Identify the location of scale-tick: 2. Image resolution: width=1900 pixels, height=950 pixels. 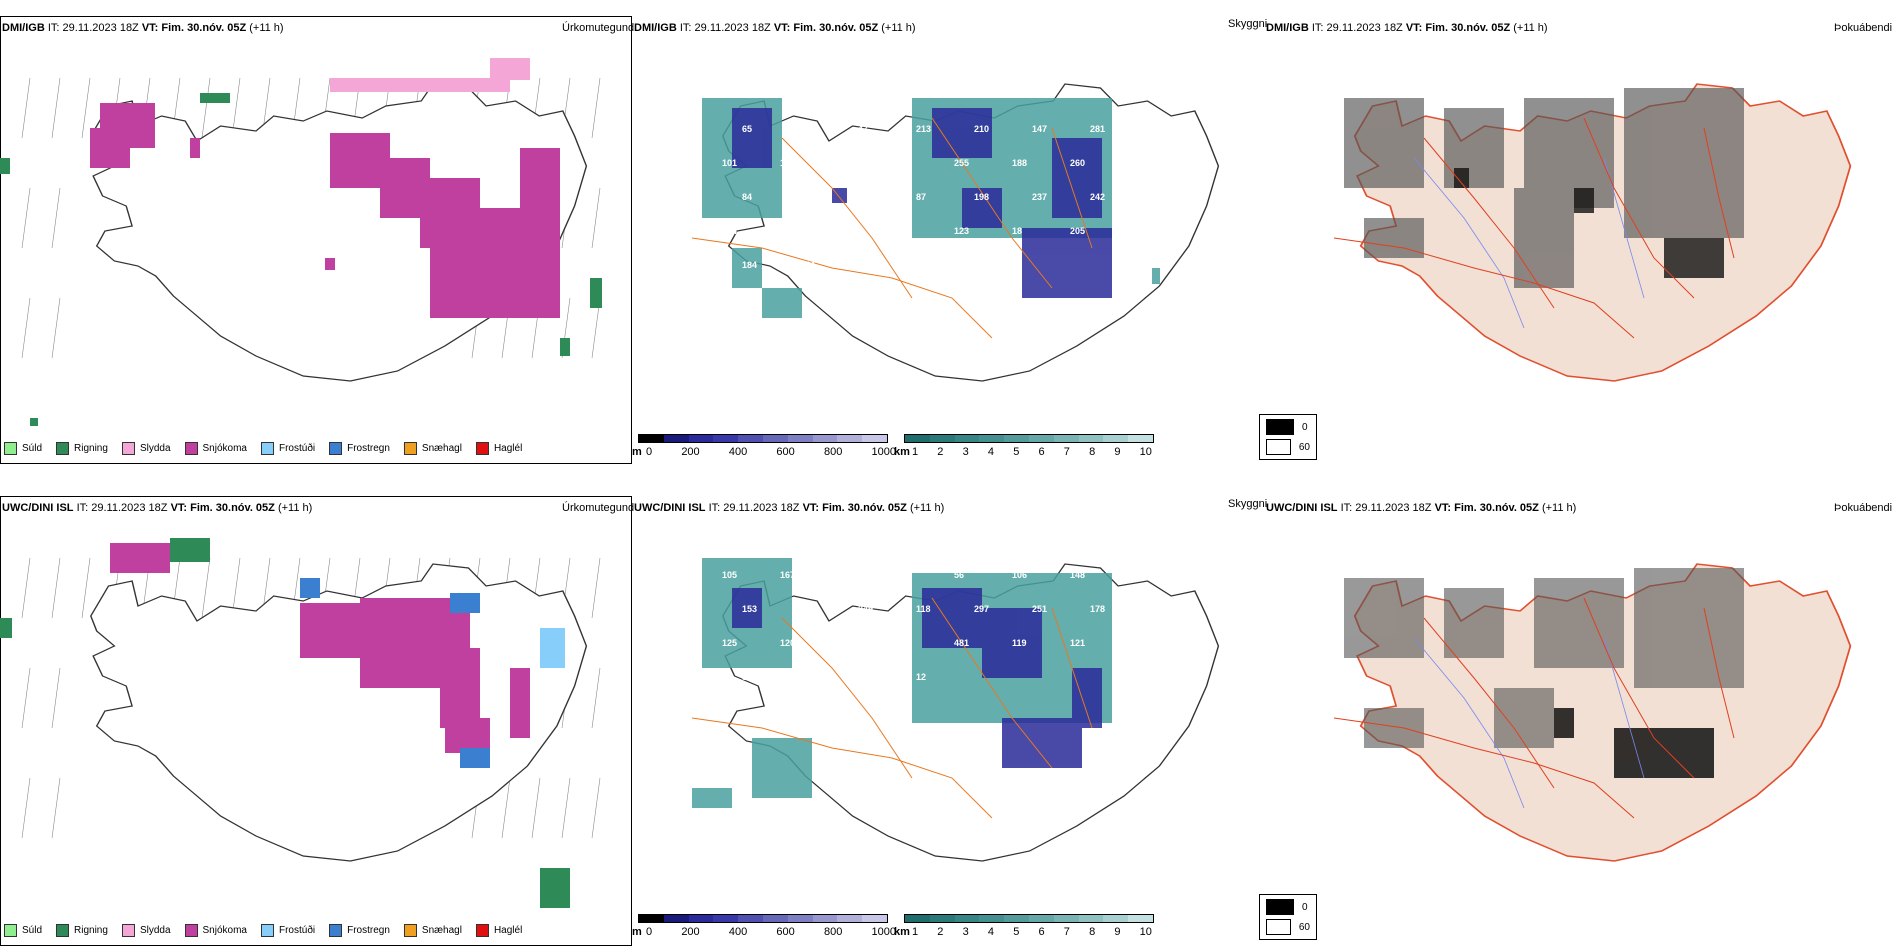
(940, 932).